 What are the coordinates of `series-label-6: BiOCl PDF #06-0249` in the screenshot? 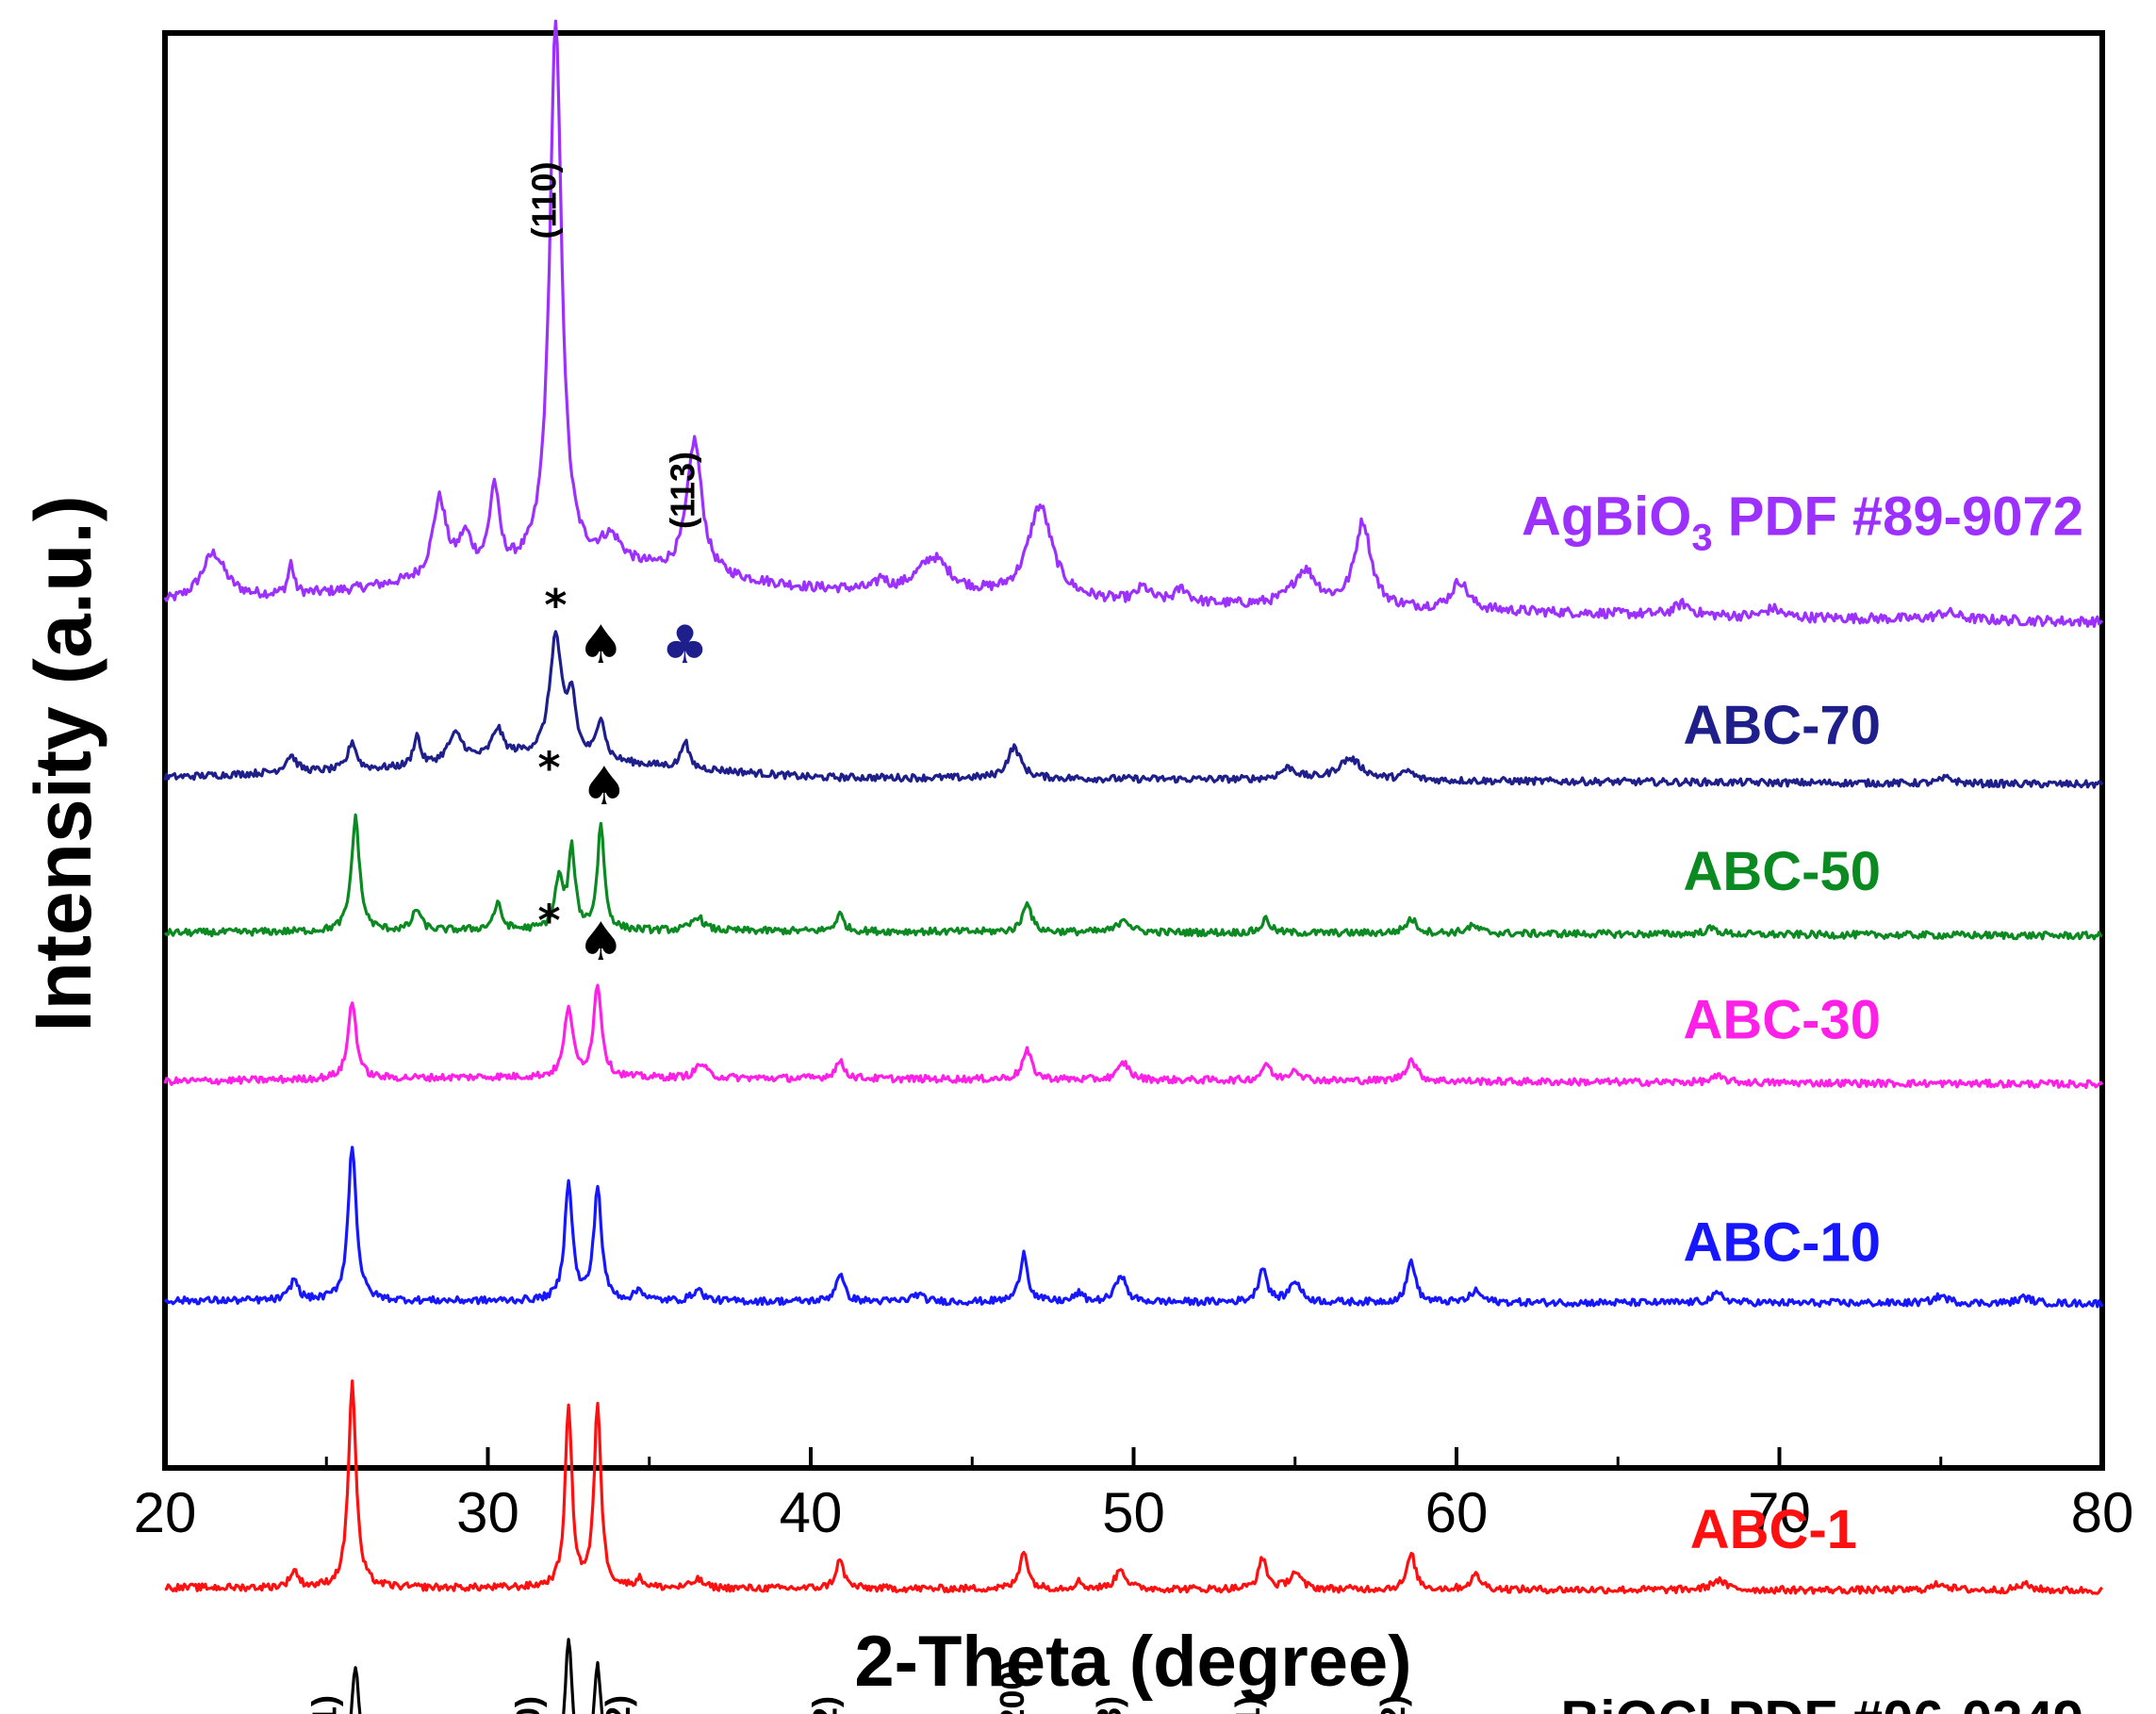 It's located at (1822, 1701).